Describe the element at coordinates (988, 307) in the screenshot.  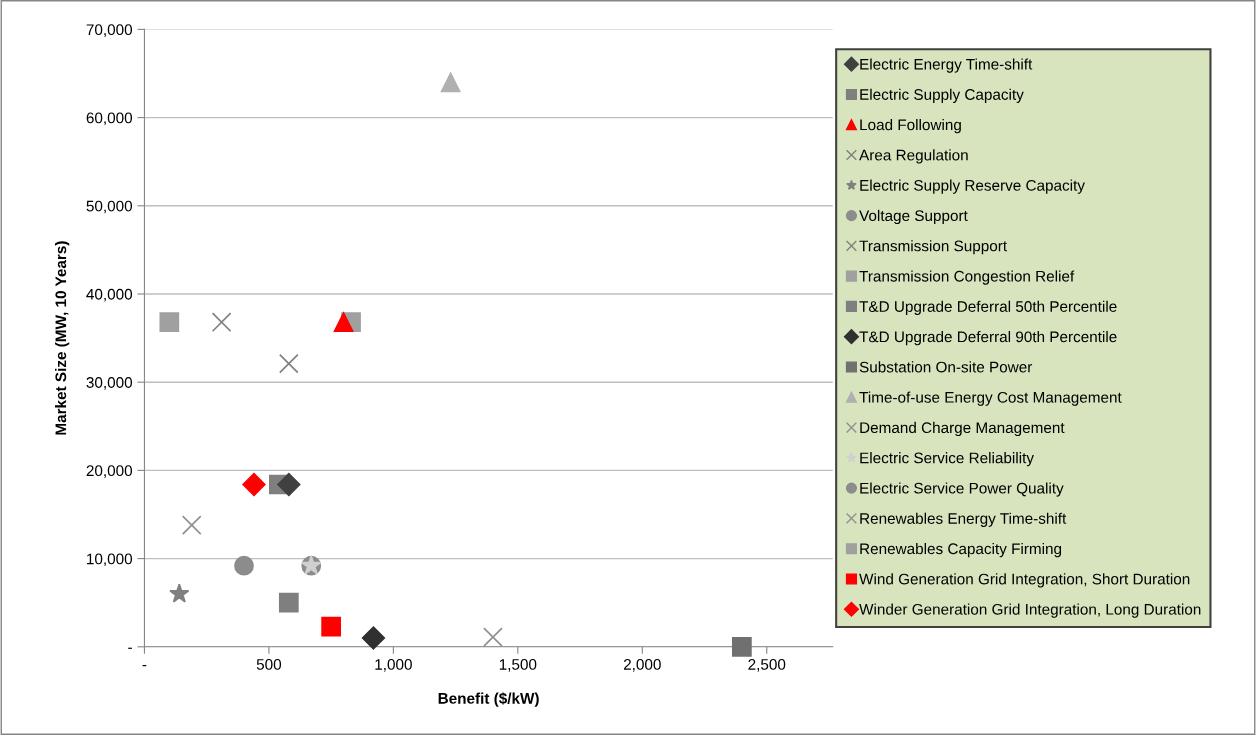
I see `legend-label: T&D Upgrade Deferral 50th Percentile` at that location.